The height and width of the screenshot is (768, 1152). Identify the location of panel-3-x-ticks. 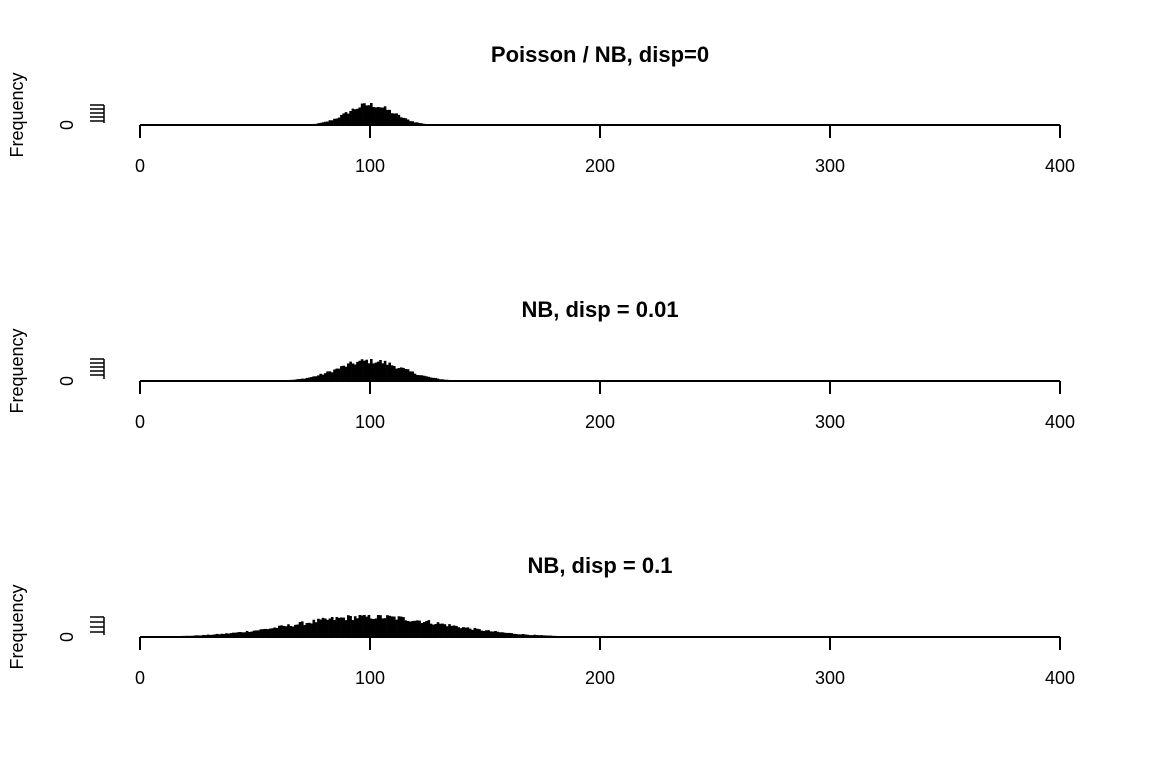
(600, 643).